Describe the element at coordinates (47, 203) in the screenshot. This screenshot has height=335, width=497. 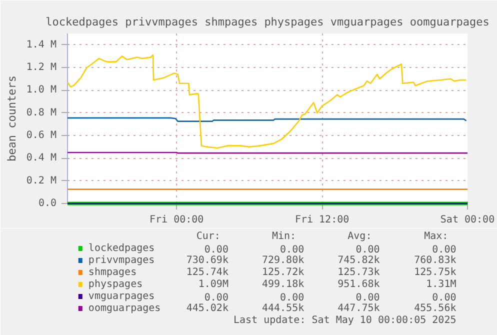
I see `y-tick-label: 0.0` at that location.